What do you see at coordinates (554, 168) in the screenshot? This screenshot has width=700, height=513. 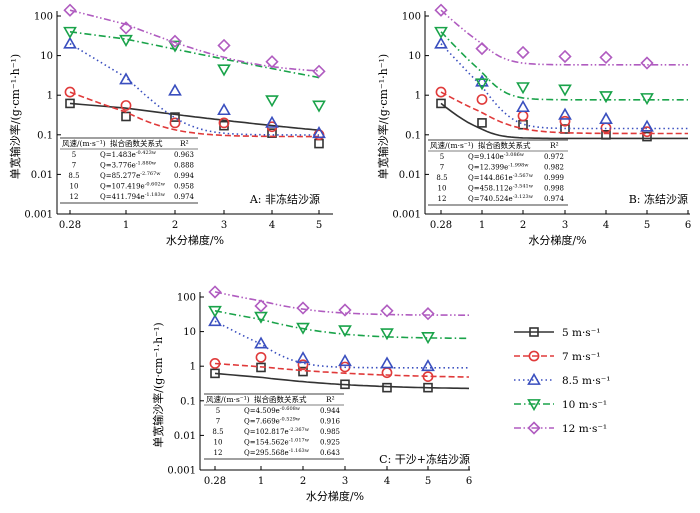 I see `table-cell-r2: 0.982` at bounding box center [554, 168].